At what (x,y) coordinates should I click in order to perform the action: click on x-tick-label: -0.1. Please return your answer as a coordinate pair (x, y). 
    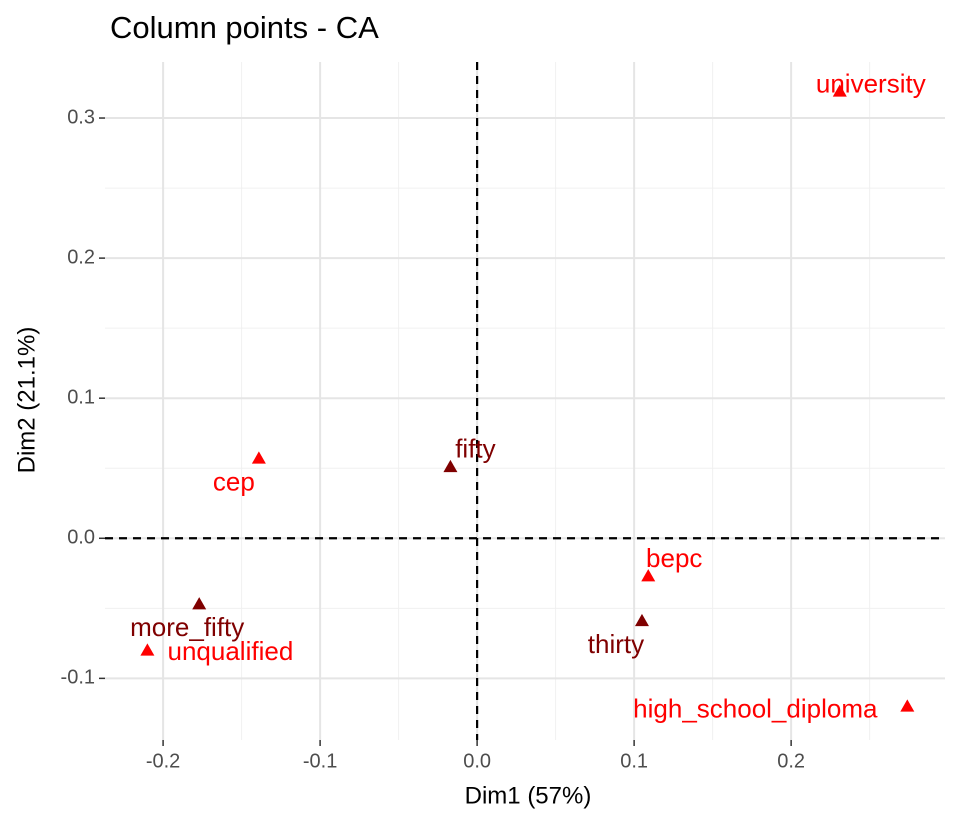
    Looking at the image, I should click on (320, 761).